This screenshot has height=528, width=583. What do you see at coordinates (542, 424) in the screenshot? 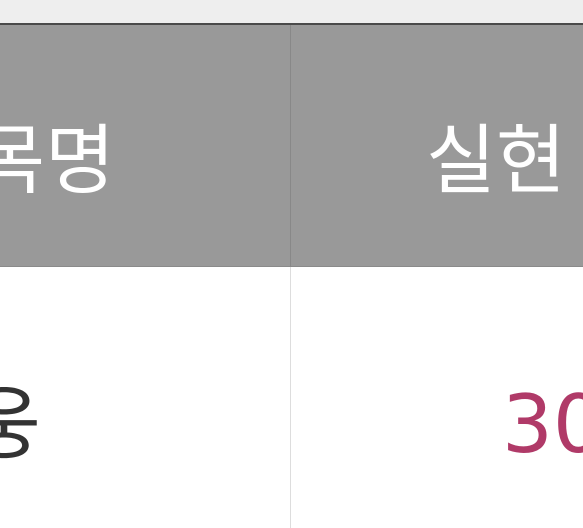
I see `cell-value: 30` at bounding box center [542, 424].